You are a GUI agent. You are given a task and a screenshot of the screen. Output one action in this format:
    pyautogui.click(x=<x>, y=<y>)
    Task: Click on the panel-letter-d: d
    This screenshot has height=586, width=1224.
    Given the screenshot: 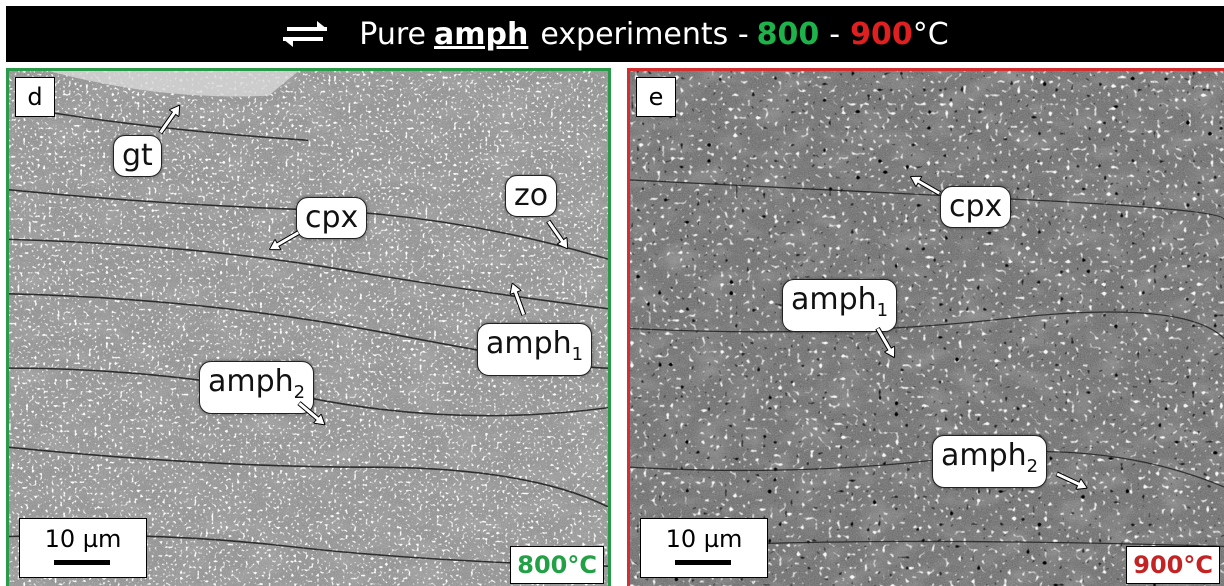 What is the action you would take?
    pyautogui.click(x=35, y=97)
    